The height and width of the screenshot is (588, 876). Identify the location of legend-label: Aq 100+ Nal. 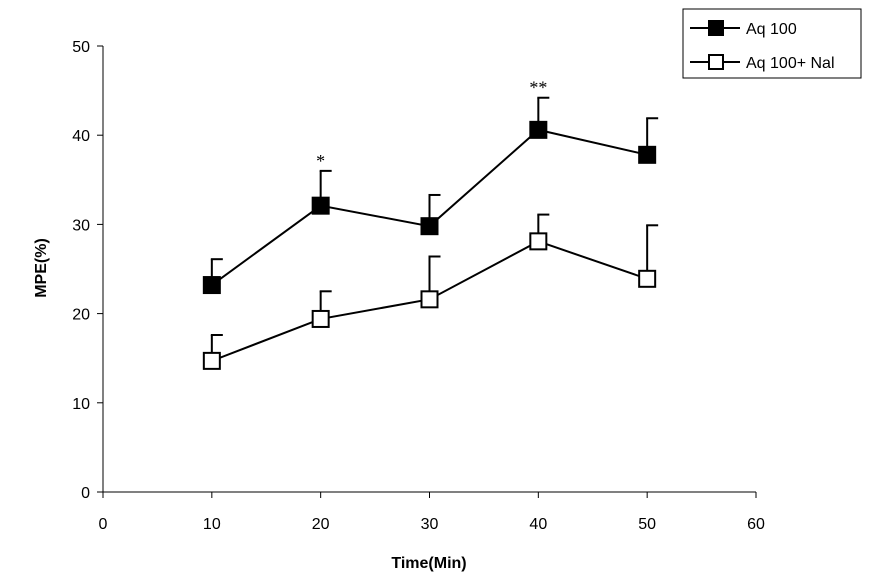
(790, 63).